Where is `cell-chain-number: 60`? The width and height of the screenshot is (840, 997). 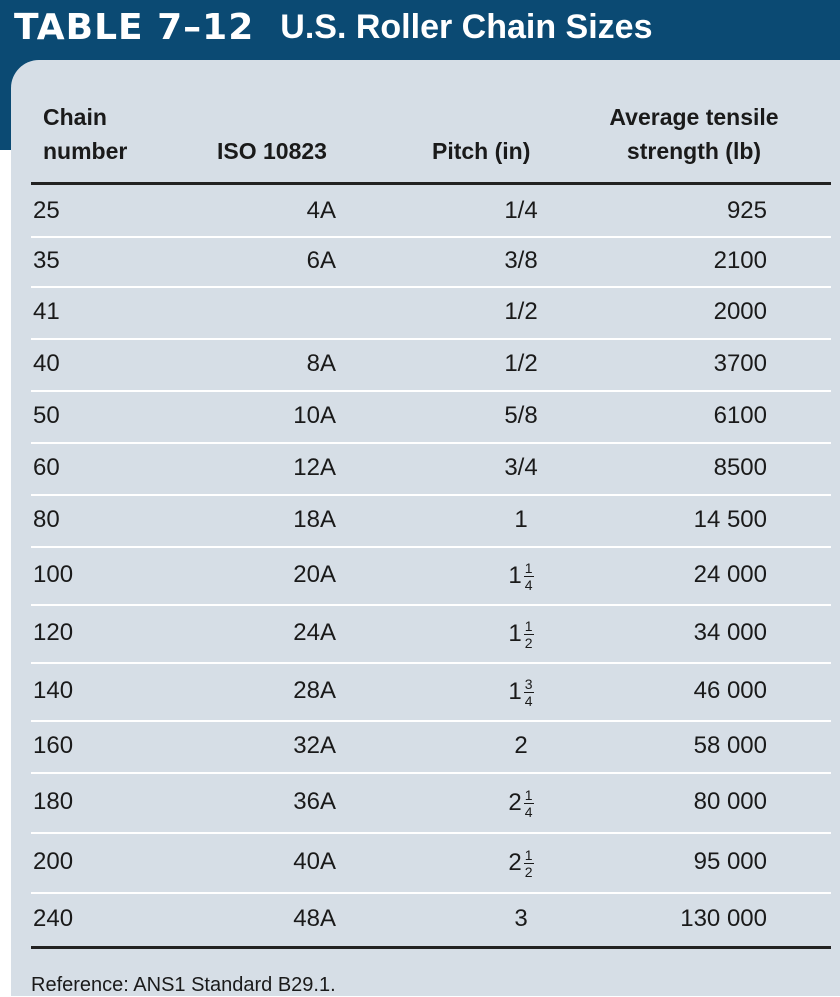
cell-chain-number: 60 is located at coordinates (46, 467).